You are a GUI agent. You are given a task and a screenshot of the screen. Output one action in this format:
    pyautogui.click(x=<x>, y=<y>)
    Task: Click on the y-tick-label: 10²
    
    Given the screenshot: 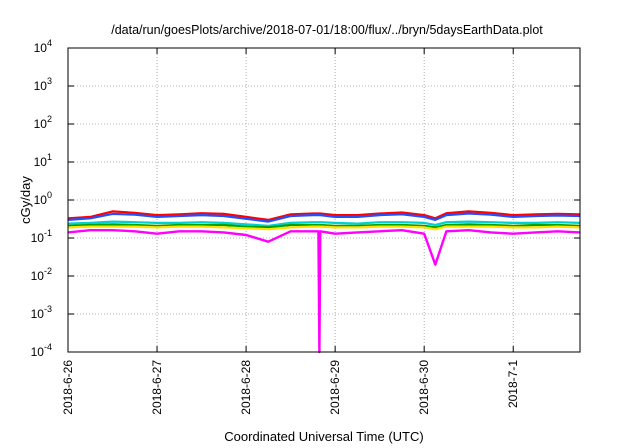 What is the action you would take?
    pyautogui.click(x=43, y=122)
    